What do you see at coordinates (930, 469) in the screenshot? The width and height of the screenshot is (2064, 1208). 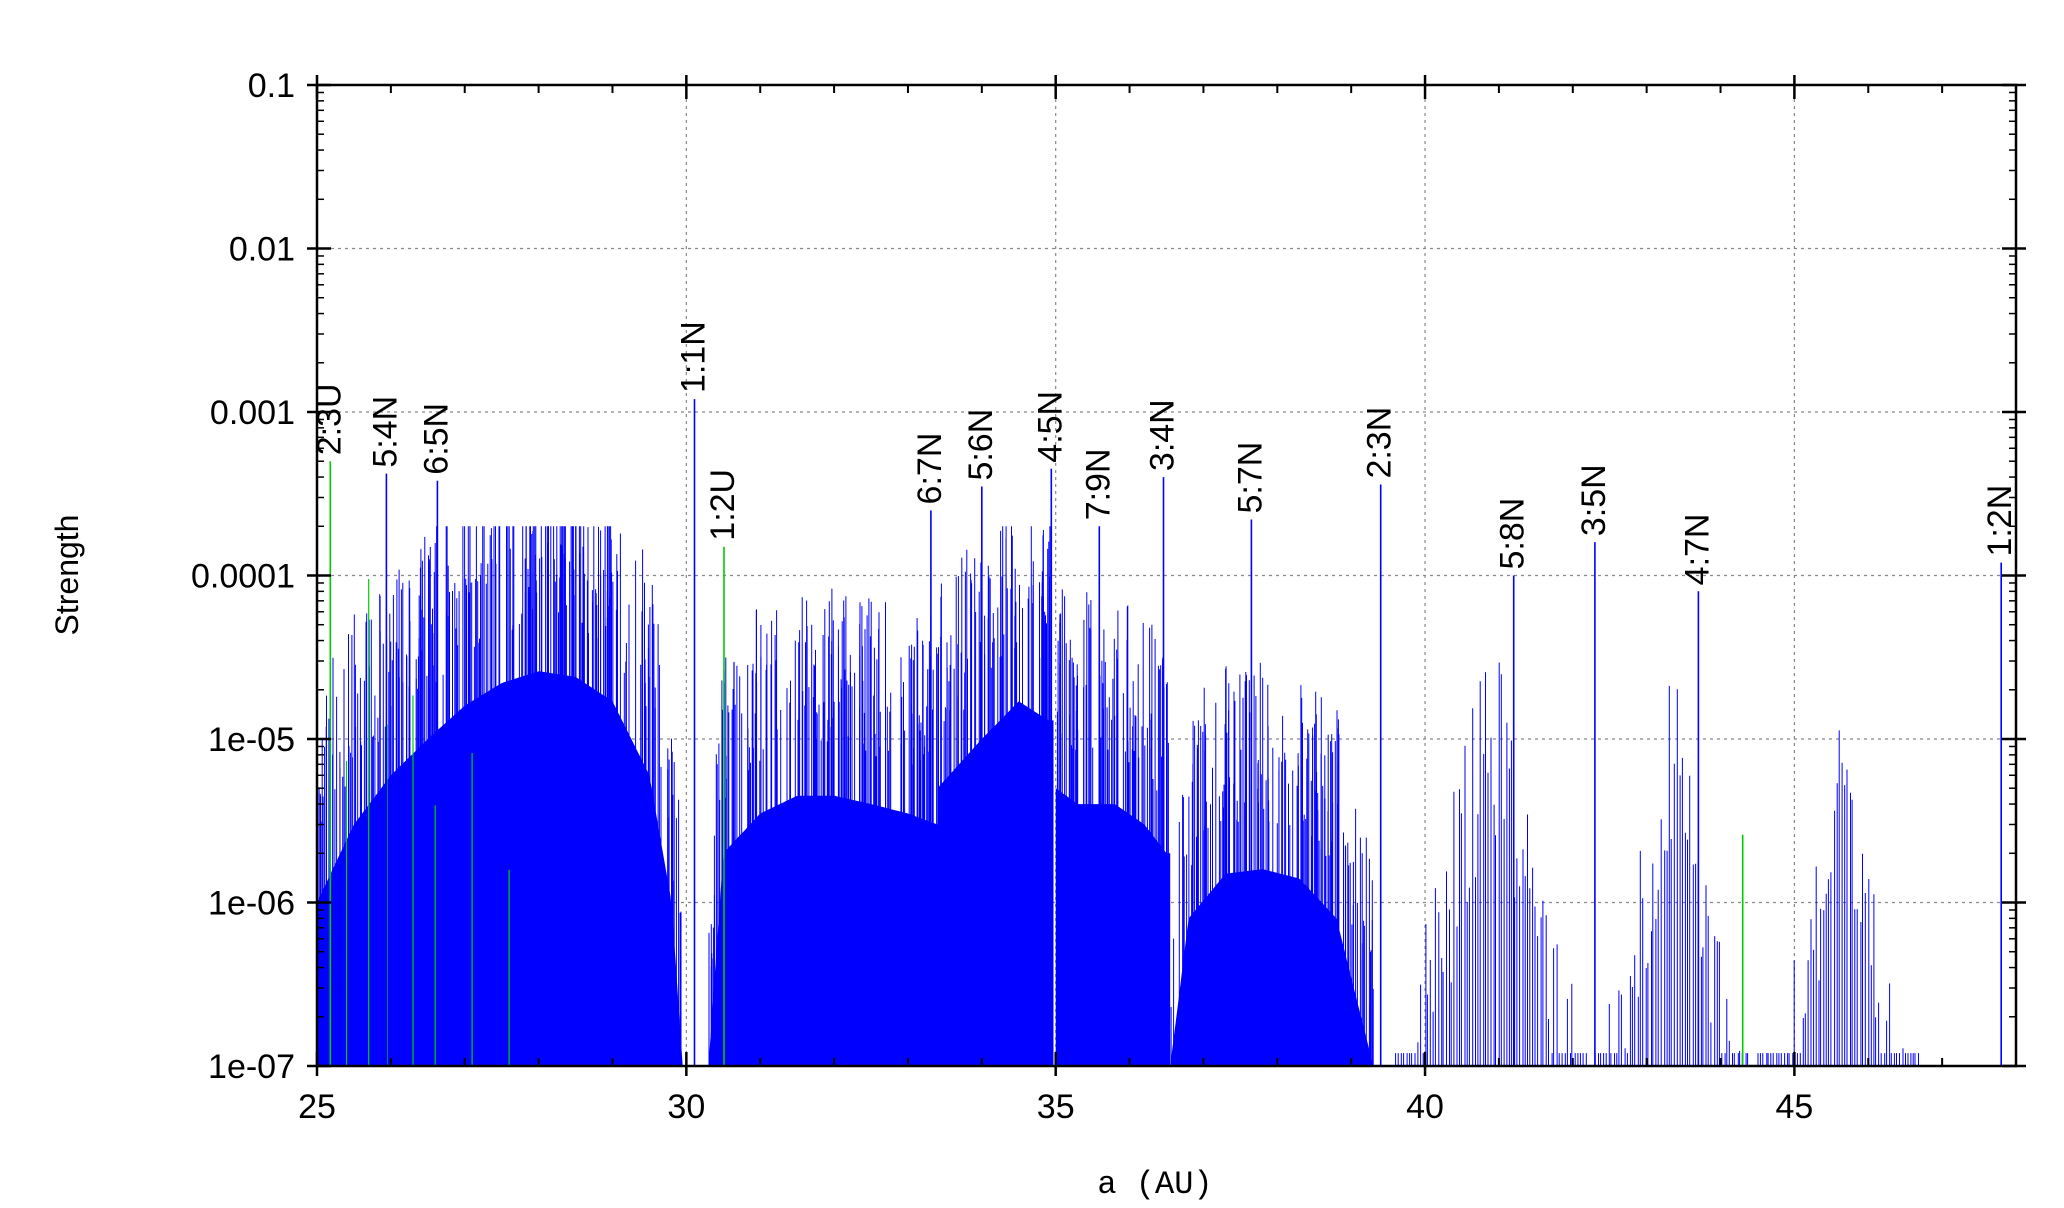 I see `resonance-label: 6:7N` at bounding box center [930, 469].